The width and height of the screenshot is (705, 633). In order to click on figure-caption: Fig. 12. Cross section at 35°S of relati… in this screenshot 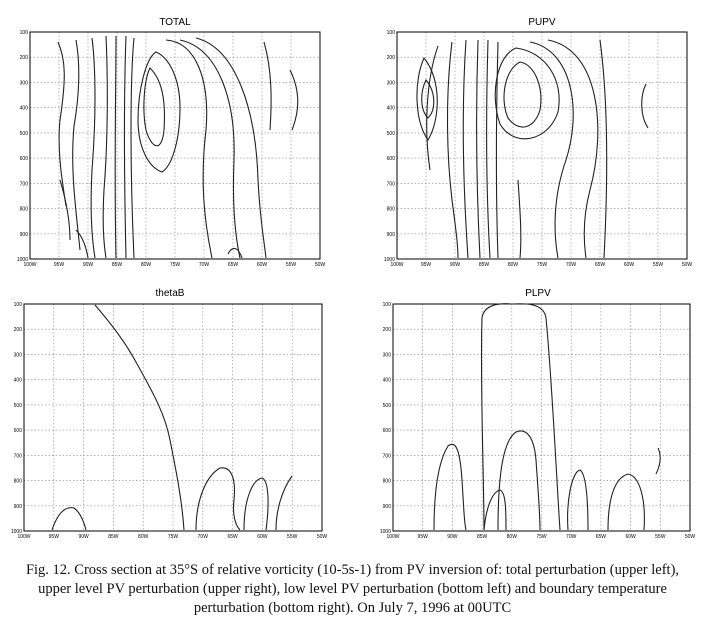, I will do `click(352, 589)`.